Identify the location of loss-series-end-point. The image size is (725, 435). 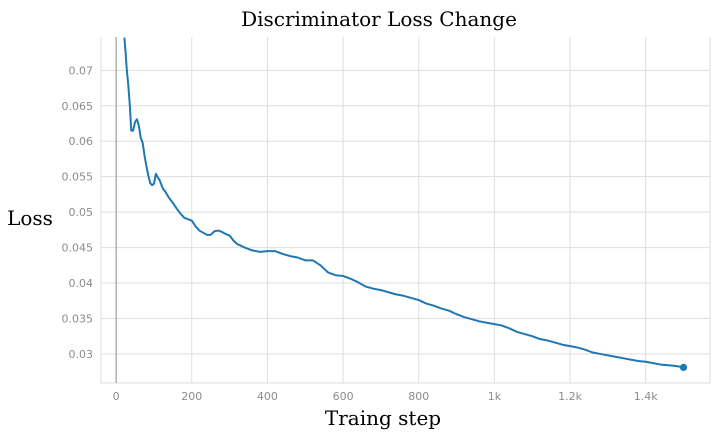
(683, 367).